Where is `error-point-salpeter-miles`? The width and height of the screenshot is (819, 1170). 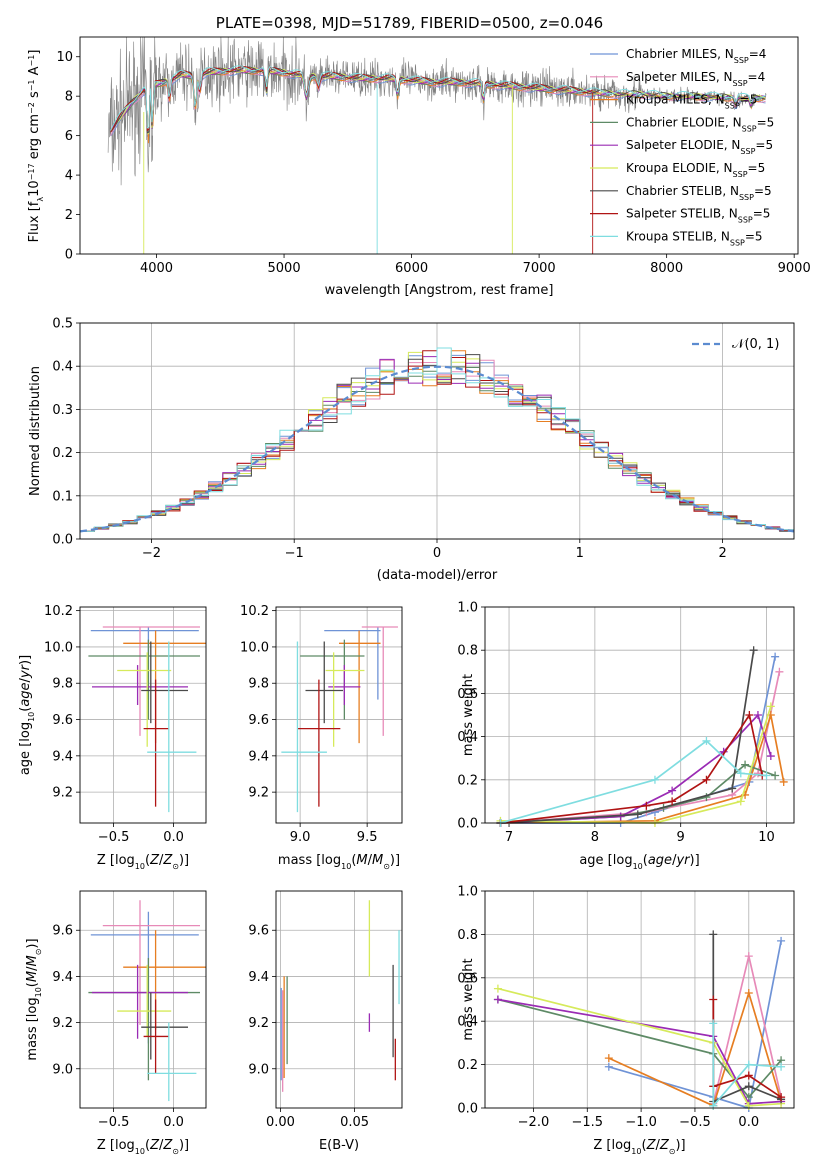
error-point-salpeter-miles is located at coordinates (151, 681).